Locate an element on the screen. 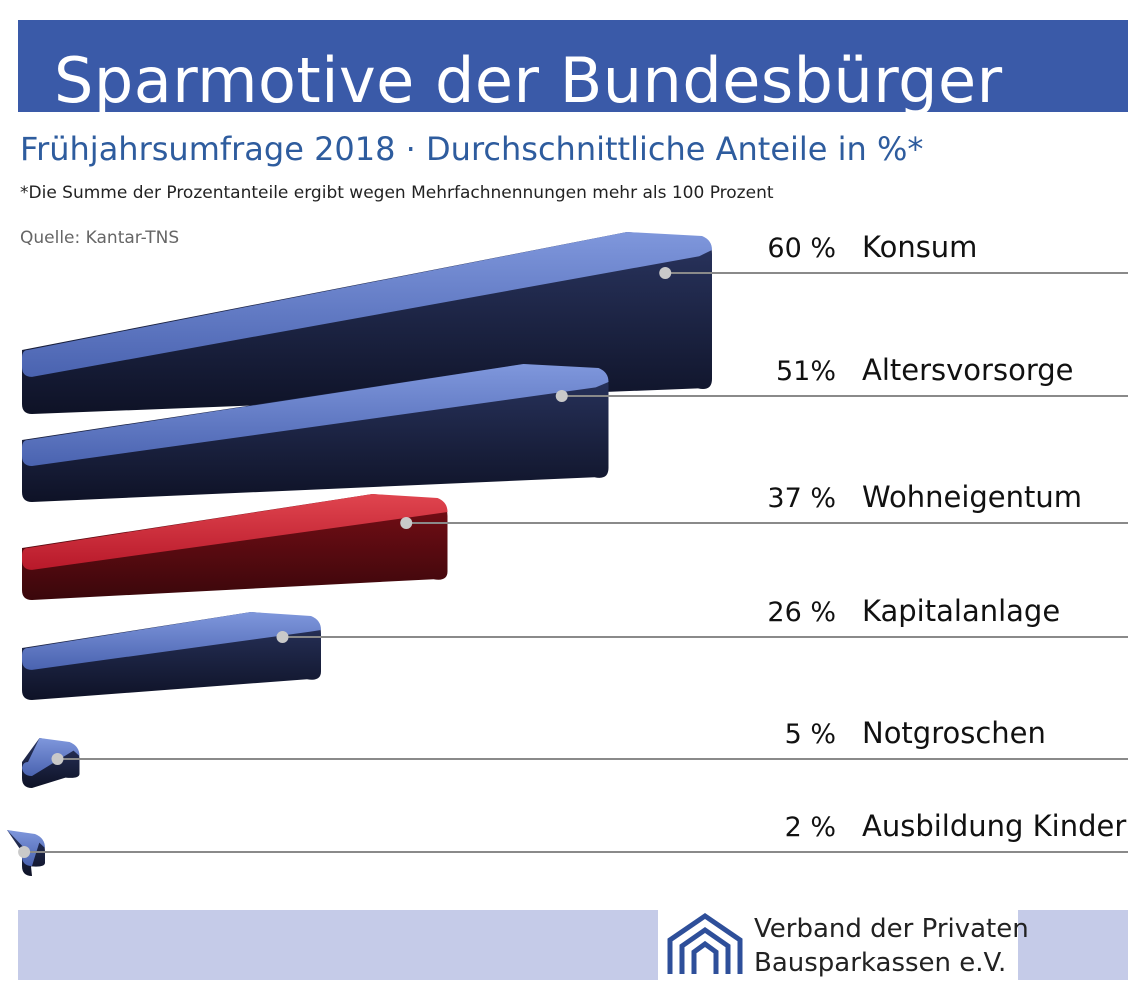 Image resolution: width=1148 pixels, height=1000 pixels. bar-kapitalanlage is located at coordinates (171, 656).